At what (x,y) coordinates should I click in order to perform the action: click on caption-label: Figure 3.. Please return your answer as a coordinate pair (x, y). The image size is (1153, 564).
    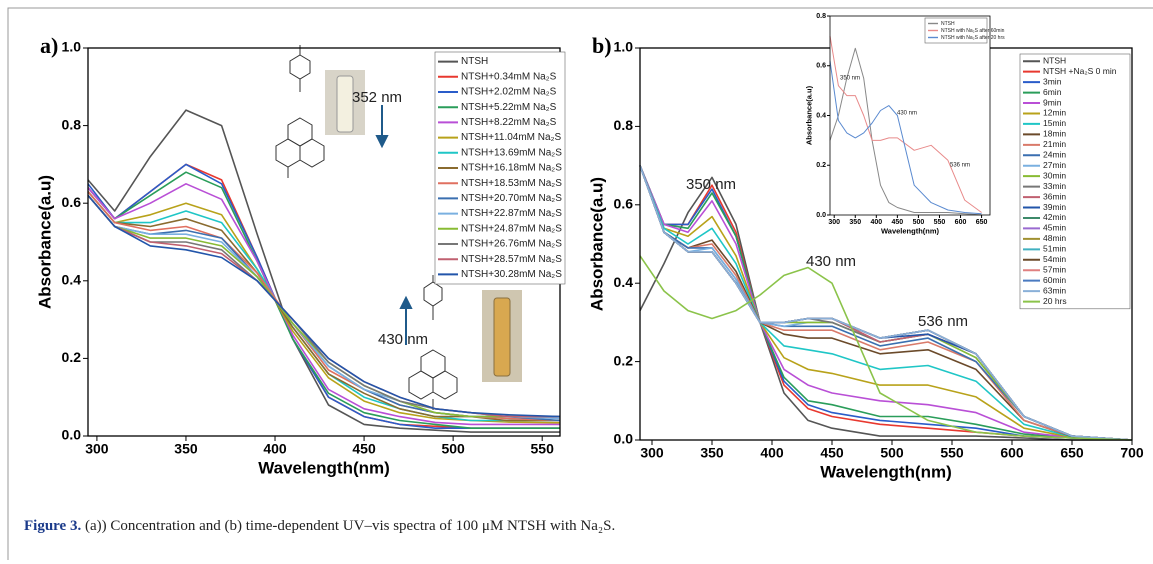
    Looking at the image, I should click on (53, 526).